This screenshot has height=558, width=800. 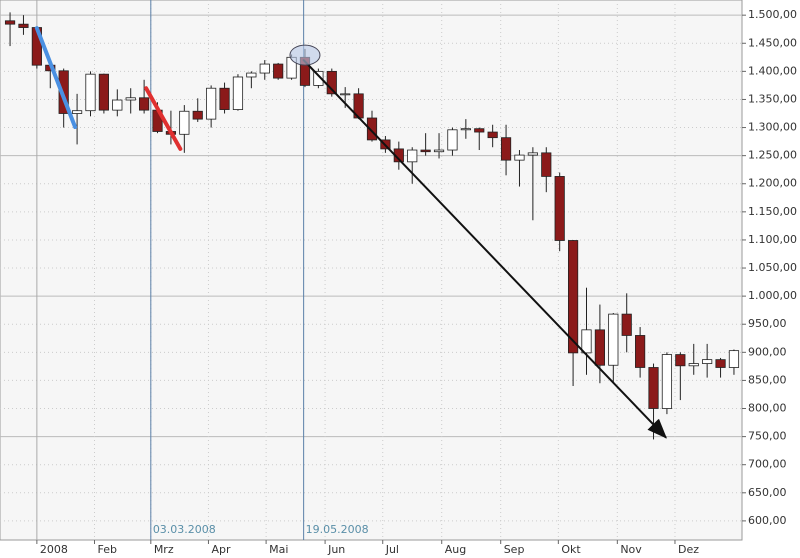 What do you see at coordinates (392, 549) in the screenshot?
I see `x-tick-label: Jul` at bounding box center [392, 549].